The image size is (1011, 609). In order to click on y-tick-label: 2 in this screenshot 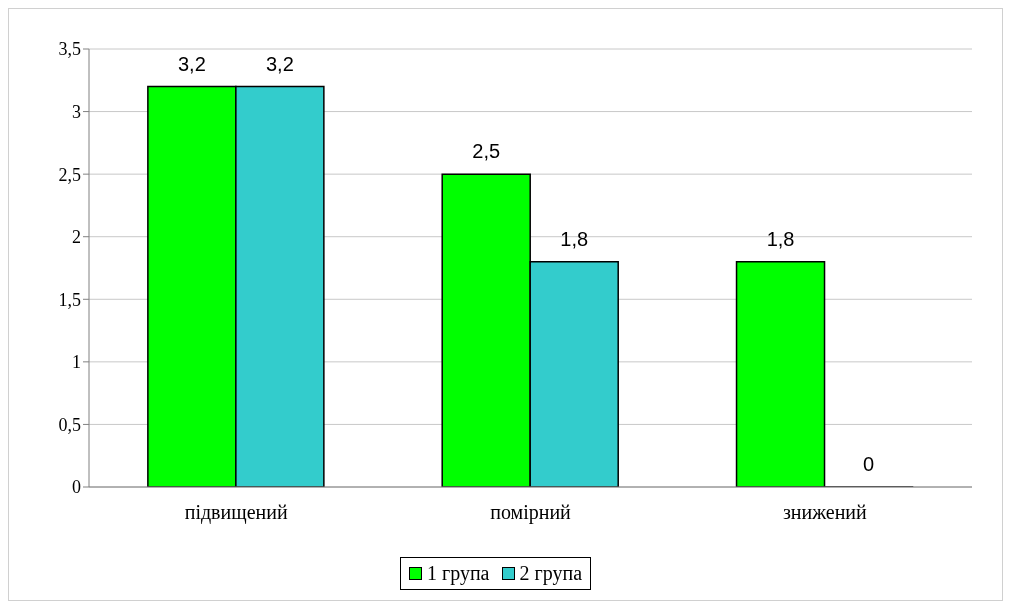, I will do `click(76, 237)`.